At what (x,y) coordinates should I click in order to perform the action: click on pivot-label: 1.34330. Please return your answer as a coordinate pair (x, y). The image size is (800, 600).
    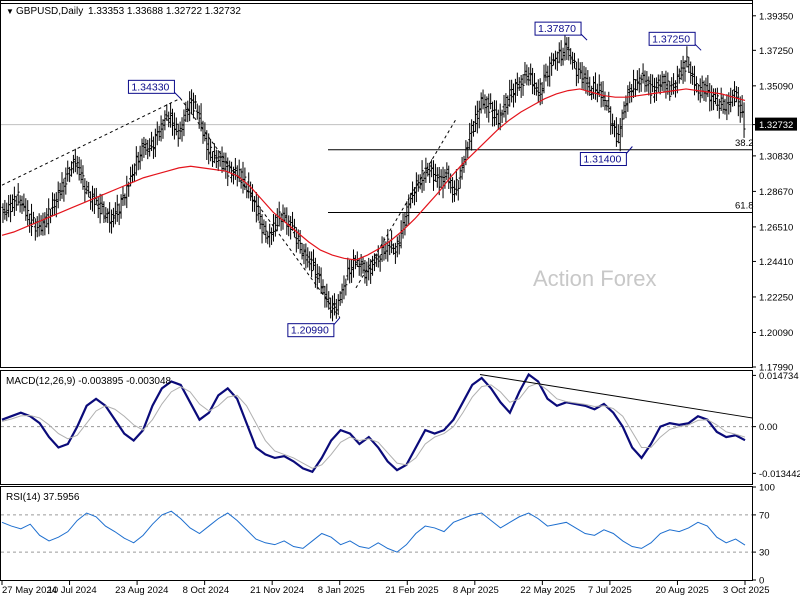
    Looking at the image, I should click on (150, 87).